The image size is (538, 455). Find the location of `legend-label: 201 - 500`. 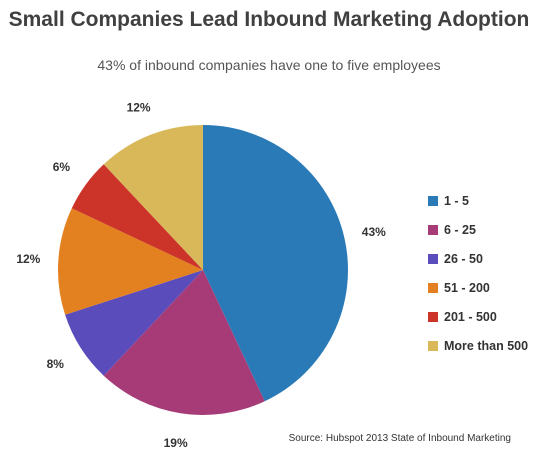

legend-label: 201 - 500 is located at coordinates (470, 316).